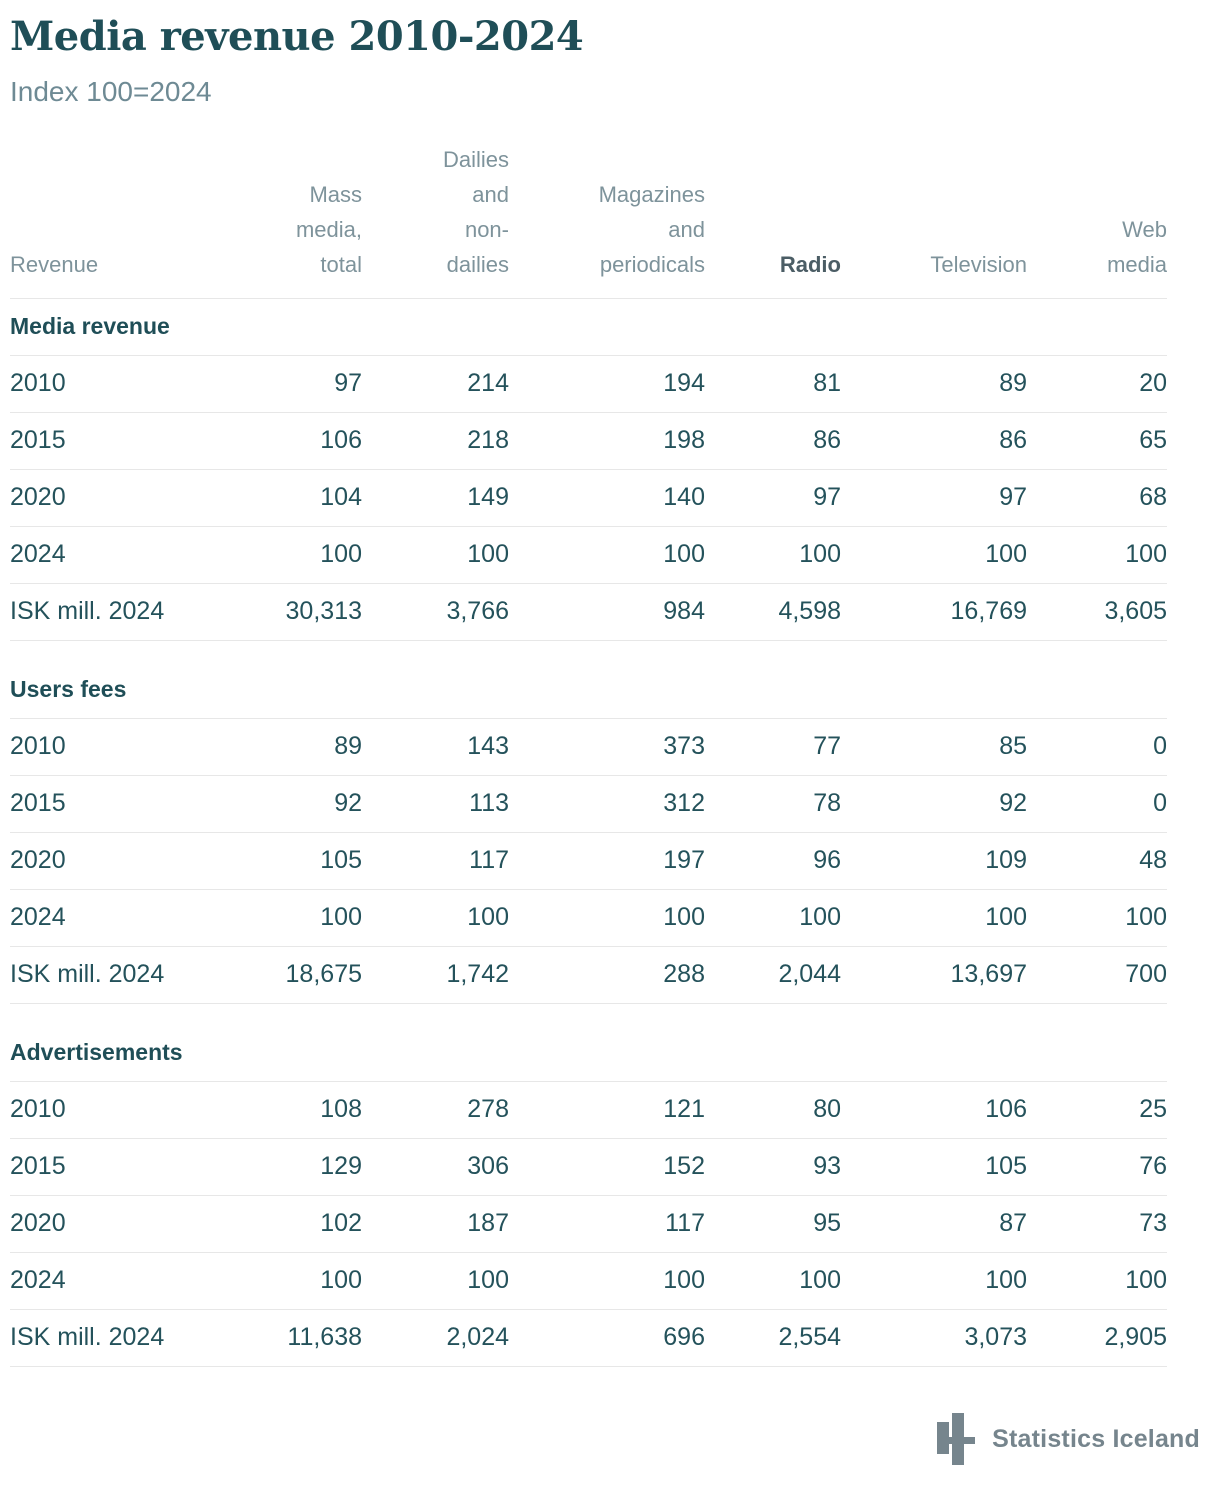 Image resolution: width=1220 pixels, height=1490 pixels. Describe the element at coordinates (607, 612) in the screenshot. I see `cell: 984` at that location.